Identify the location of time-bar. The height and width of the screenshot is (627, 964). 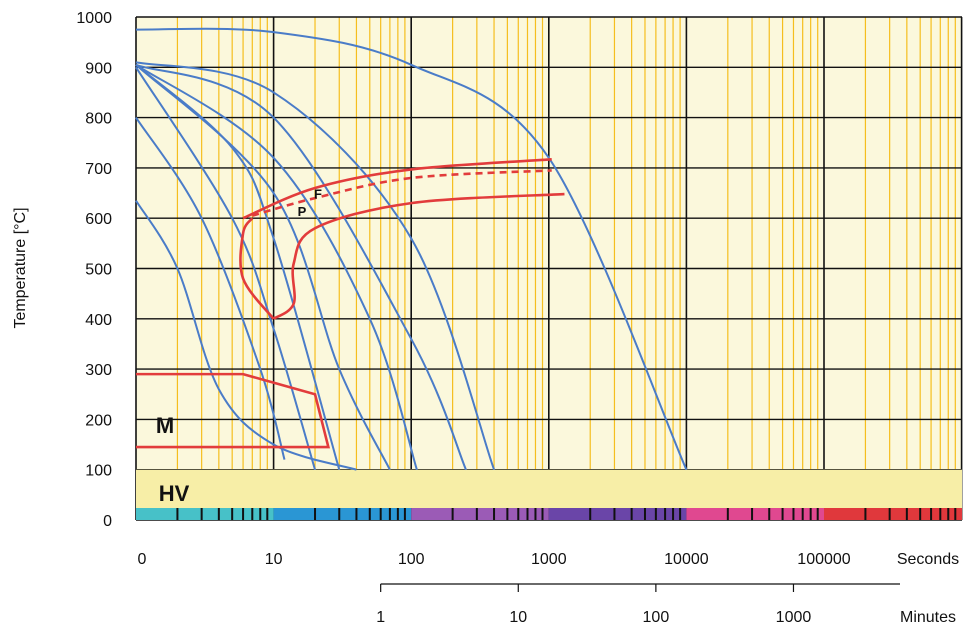
(549, 514).